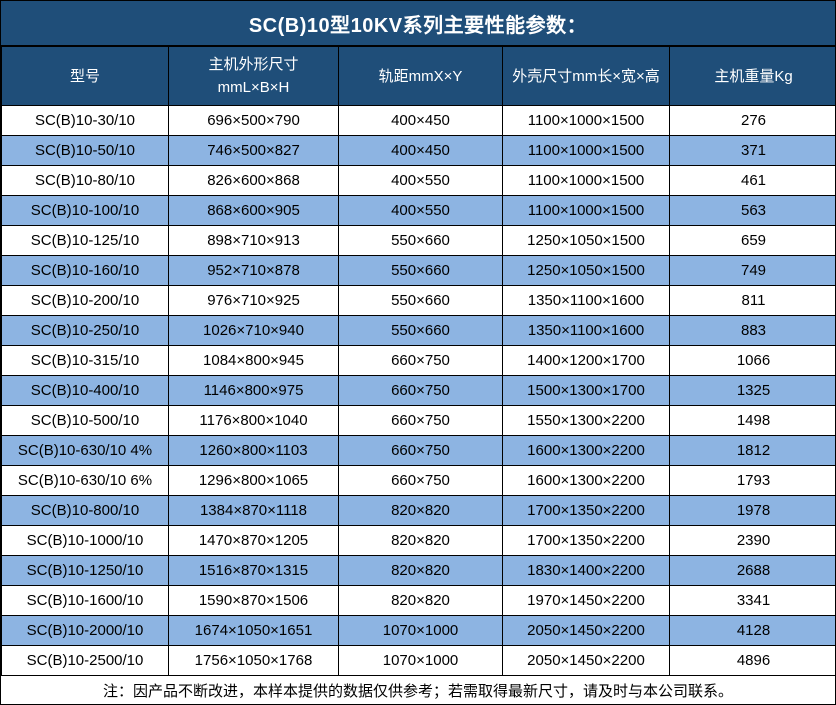 This screenshot has width=836, height=705. What do you see at coordinates (85, 300) in the screenshot?
I see `table-cell: SC(B)10-200/10` at bounding box center [85, 300].